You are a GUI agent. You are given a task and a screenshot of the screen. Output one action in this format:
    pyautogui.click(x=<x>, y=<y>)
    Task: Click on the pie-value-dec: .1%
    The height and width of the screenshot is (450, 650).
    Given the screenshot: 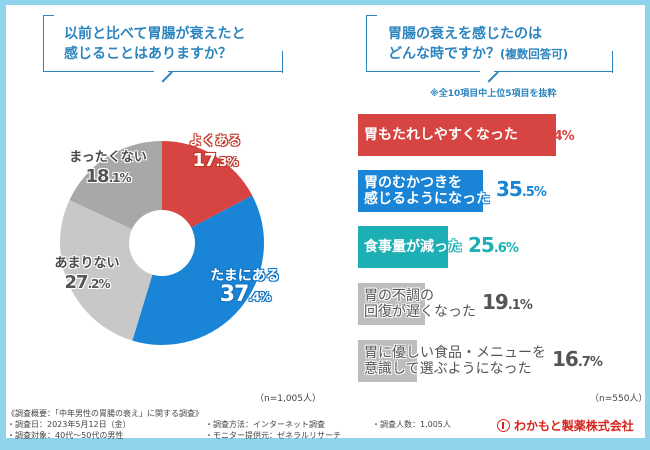 What is the action you would take?
    pyautogui.click(x=120, y=178)
    